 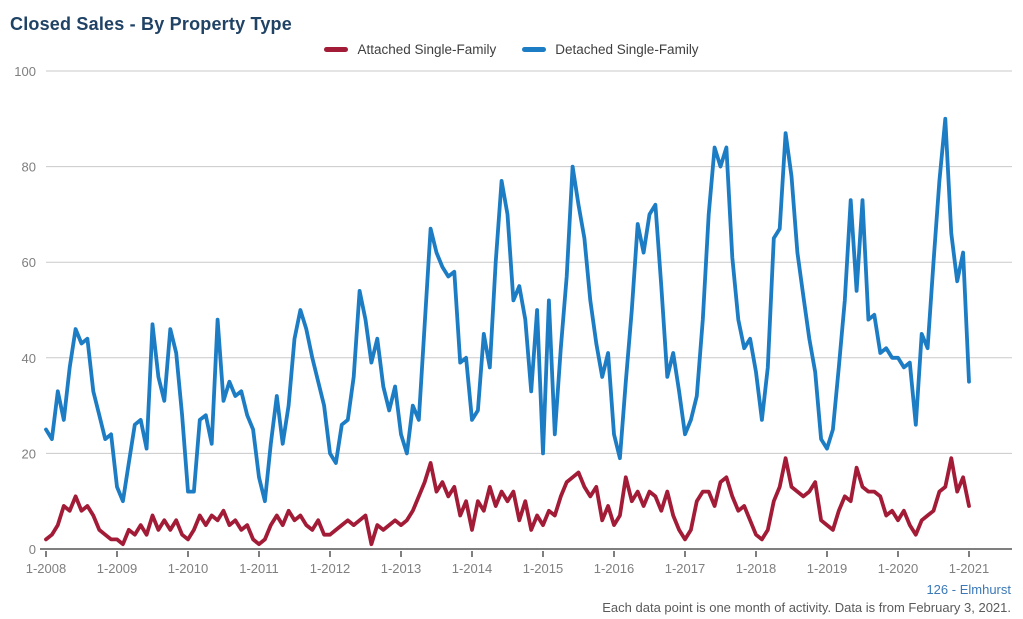 I want to click on x-tick-label: 1-2017, so click(x=685, y=568).